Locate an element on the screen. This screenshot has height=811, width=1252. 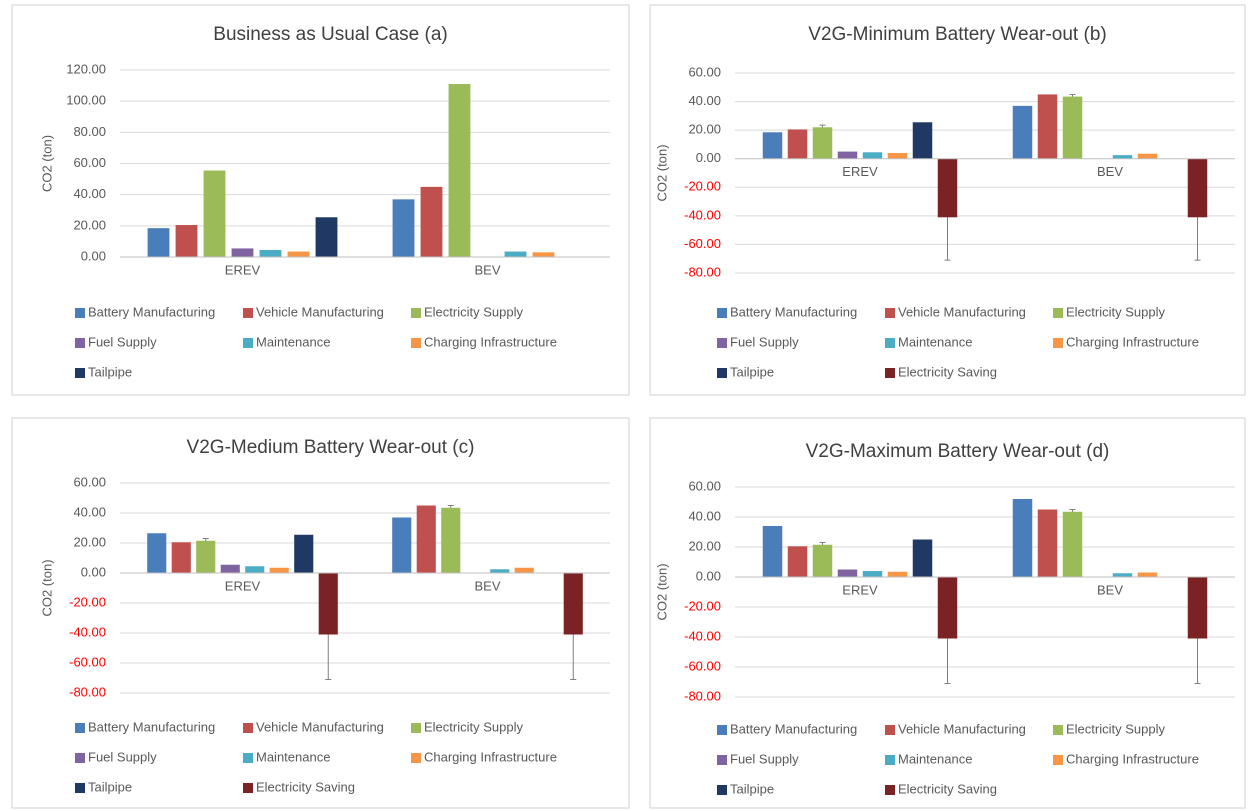
y-axis-label: CO2 (ton) is located at coordinates (661, 591).